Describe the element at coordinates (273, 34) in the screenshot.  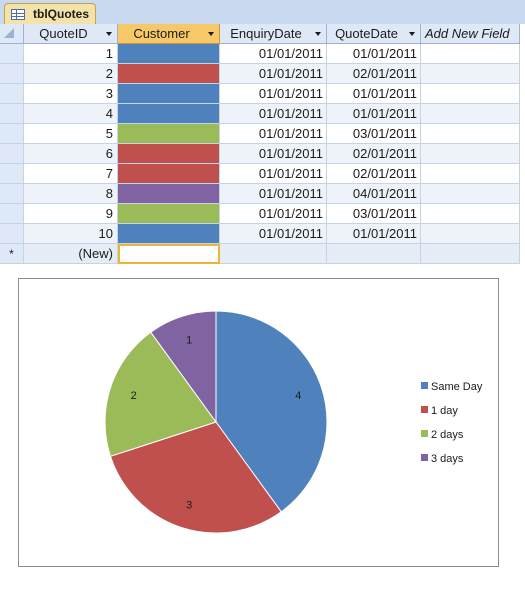
I see `column-header-enquirydate: EnquiryDate` at that location.